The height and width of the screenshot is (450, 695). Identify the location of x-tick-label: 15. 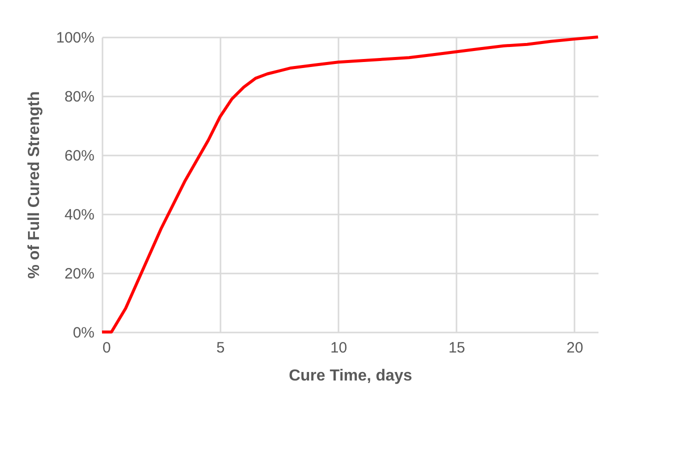
(457, 348).